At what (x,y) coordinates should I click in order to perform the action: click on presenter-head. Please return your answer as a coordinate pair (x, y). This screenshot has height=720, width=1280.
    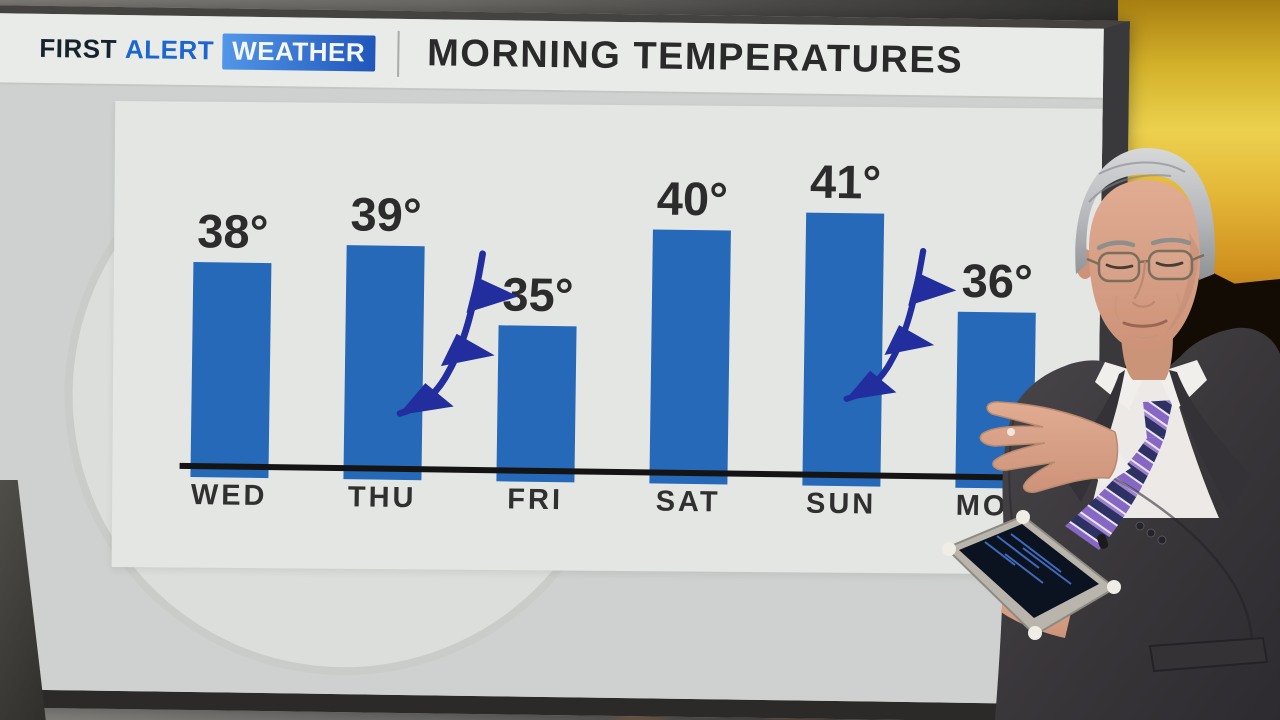
    Looking at the image, I should click on (1145, 264).